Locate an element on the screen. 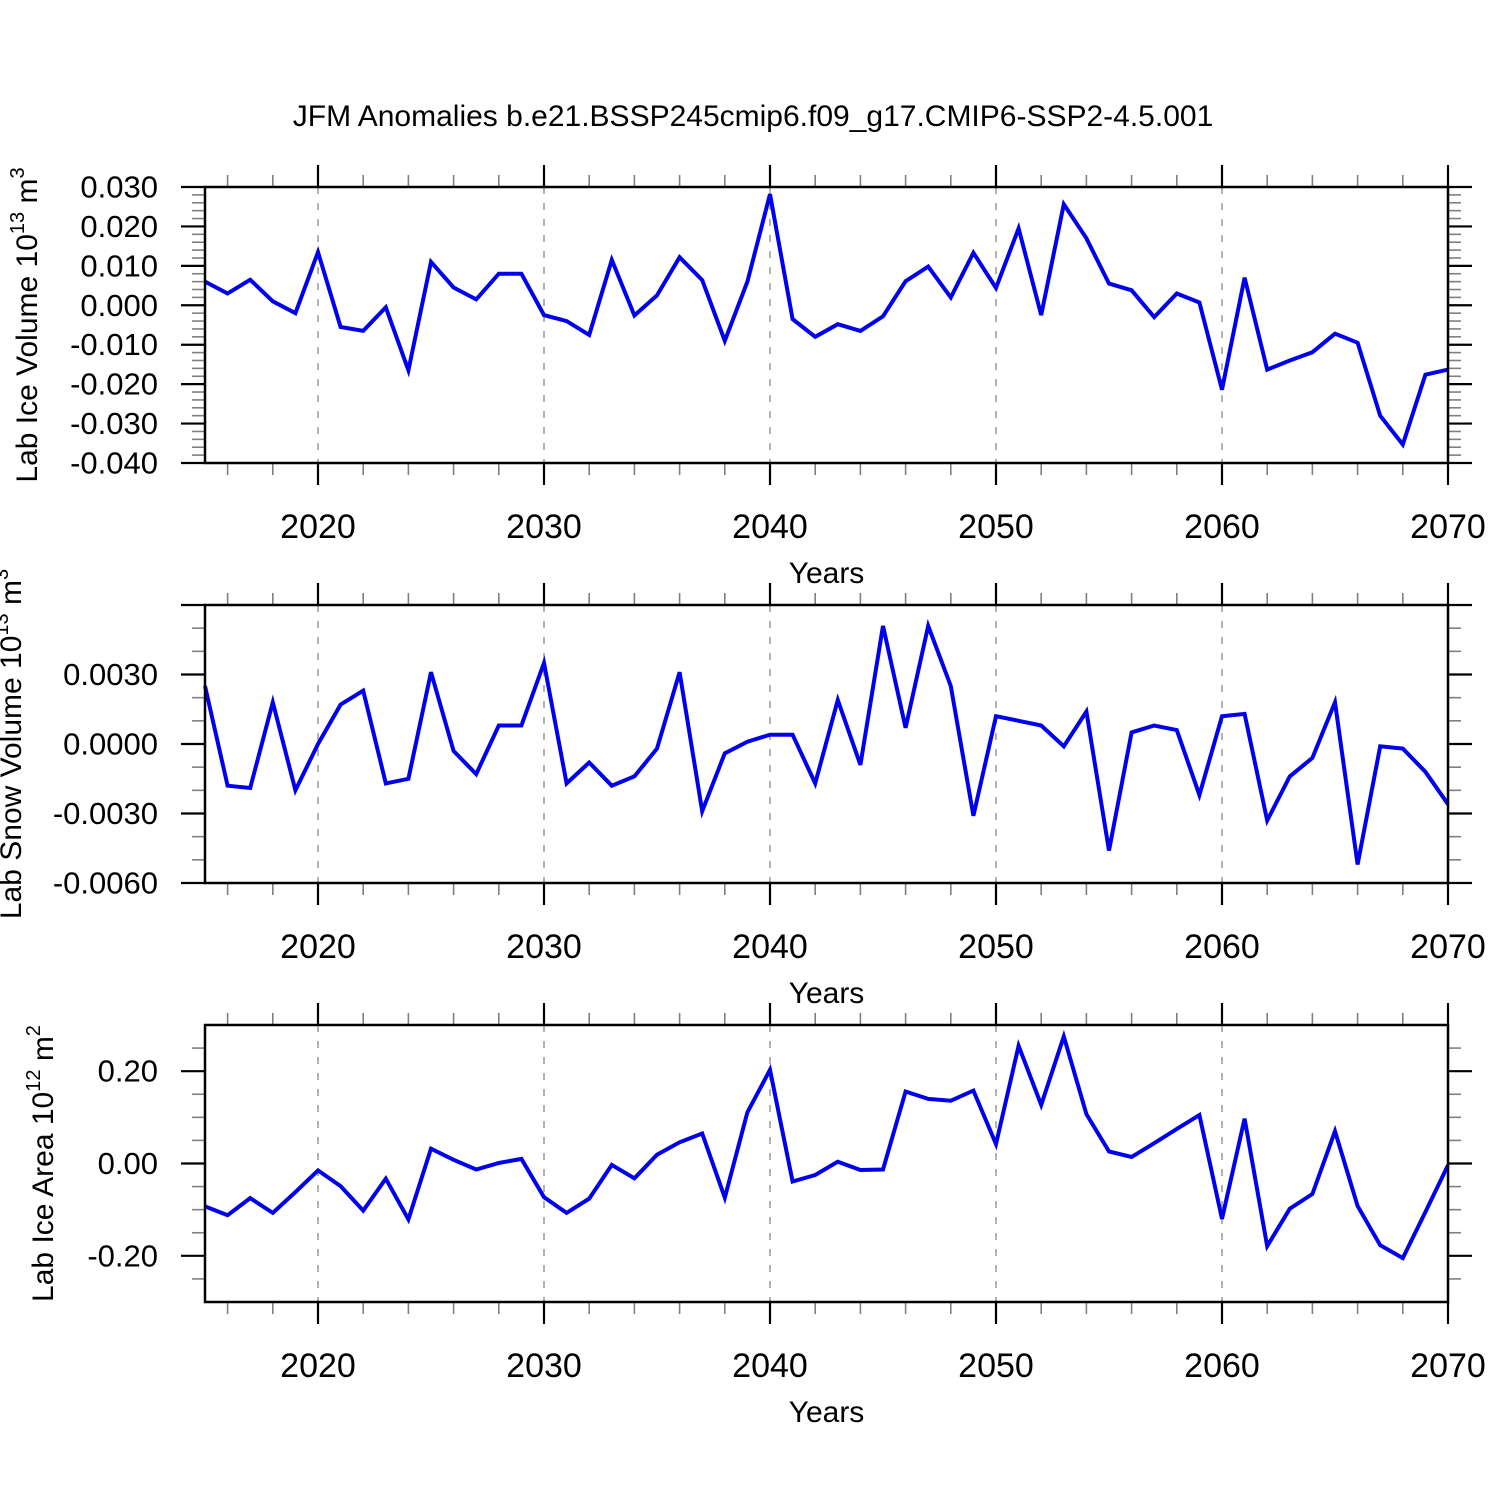  y-tick-label: 0.0000 is located at coordinates (110, 744).